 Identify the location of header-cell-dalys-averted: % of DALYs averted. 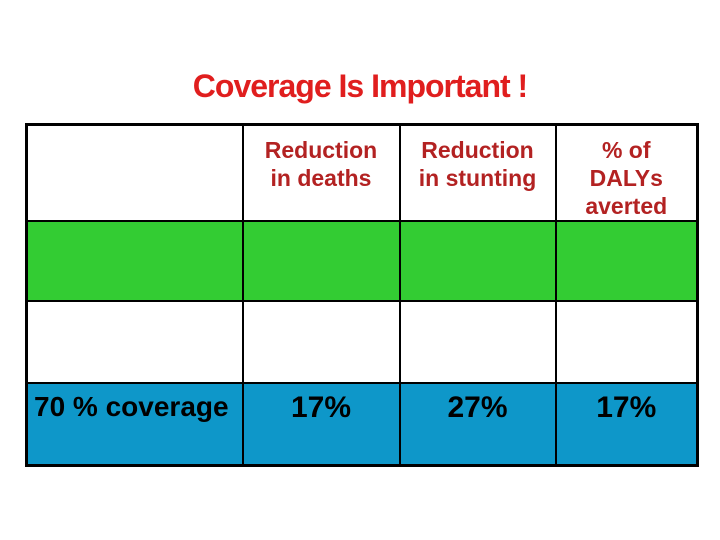
(626, 172).